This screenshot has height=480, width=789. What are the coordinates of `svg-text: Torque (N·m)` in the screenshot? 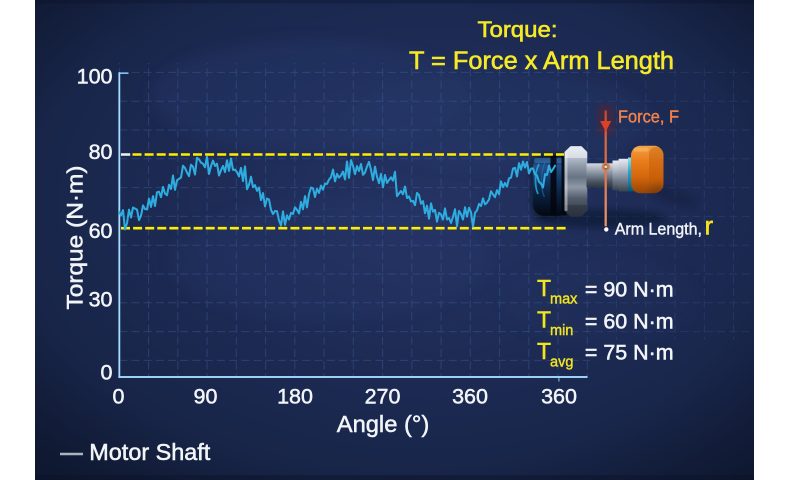 It's located at (75, 238).